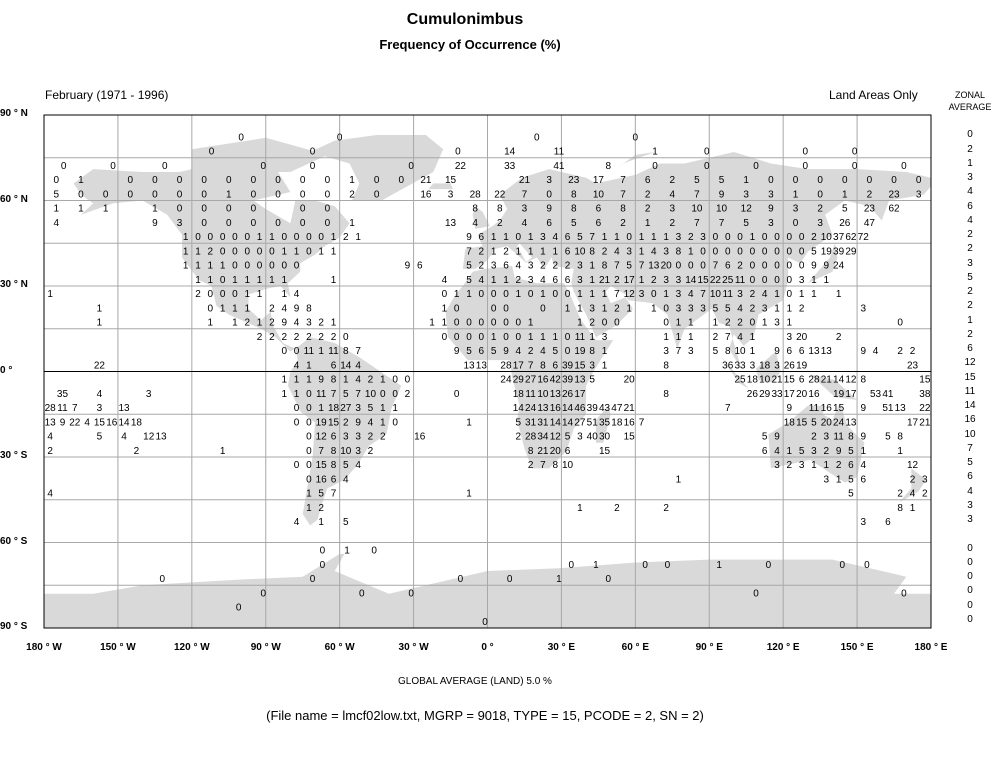  What do you see at coordinates (506, 380) in the screenshot?
I see `cell-value: 24` at bounding box center [506, 380].